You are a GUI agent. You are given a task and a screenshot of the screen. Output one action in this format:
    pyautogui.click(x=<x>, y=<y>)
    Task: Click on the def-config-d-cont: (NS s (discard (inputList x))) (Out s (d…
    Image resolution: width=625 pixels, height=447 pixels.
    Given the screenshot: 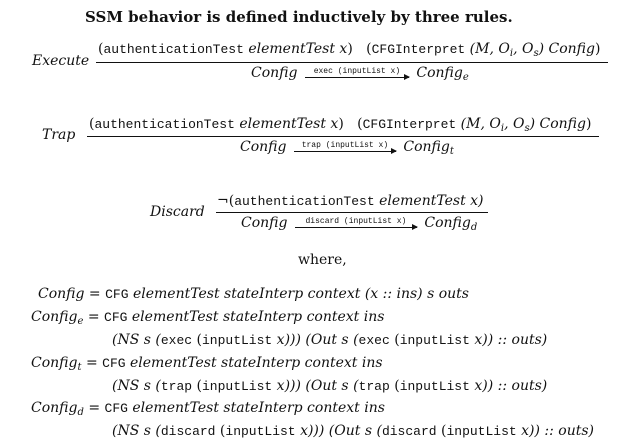 What is the action you would take?
    pyautogui.click(x=353, y=431)
    